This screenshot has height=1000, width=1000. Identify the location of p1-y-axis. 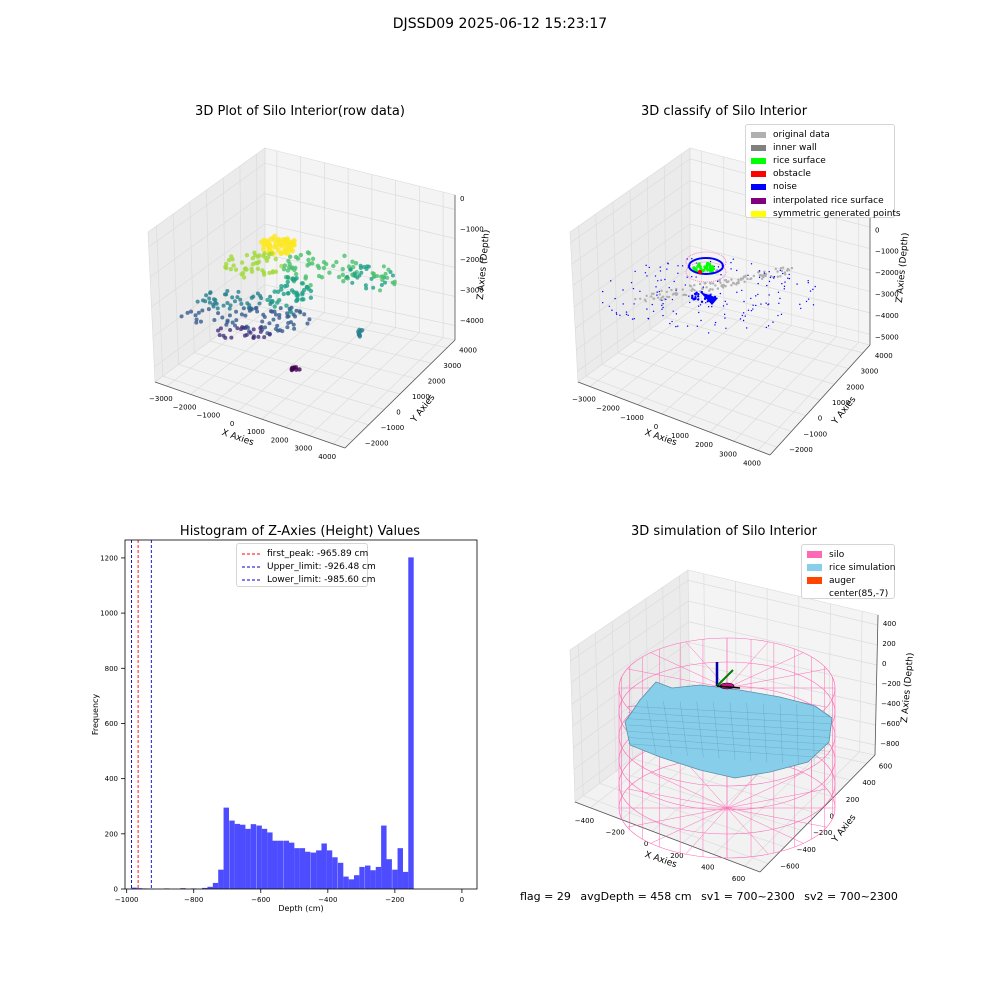
(400, 394).